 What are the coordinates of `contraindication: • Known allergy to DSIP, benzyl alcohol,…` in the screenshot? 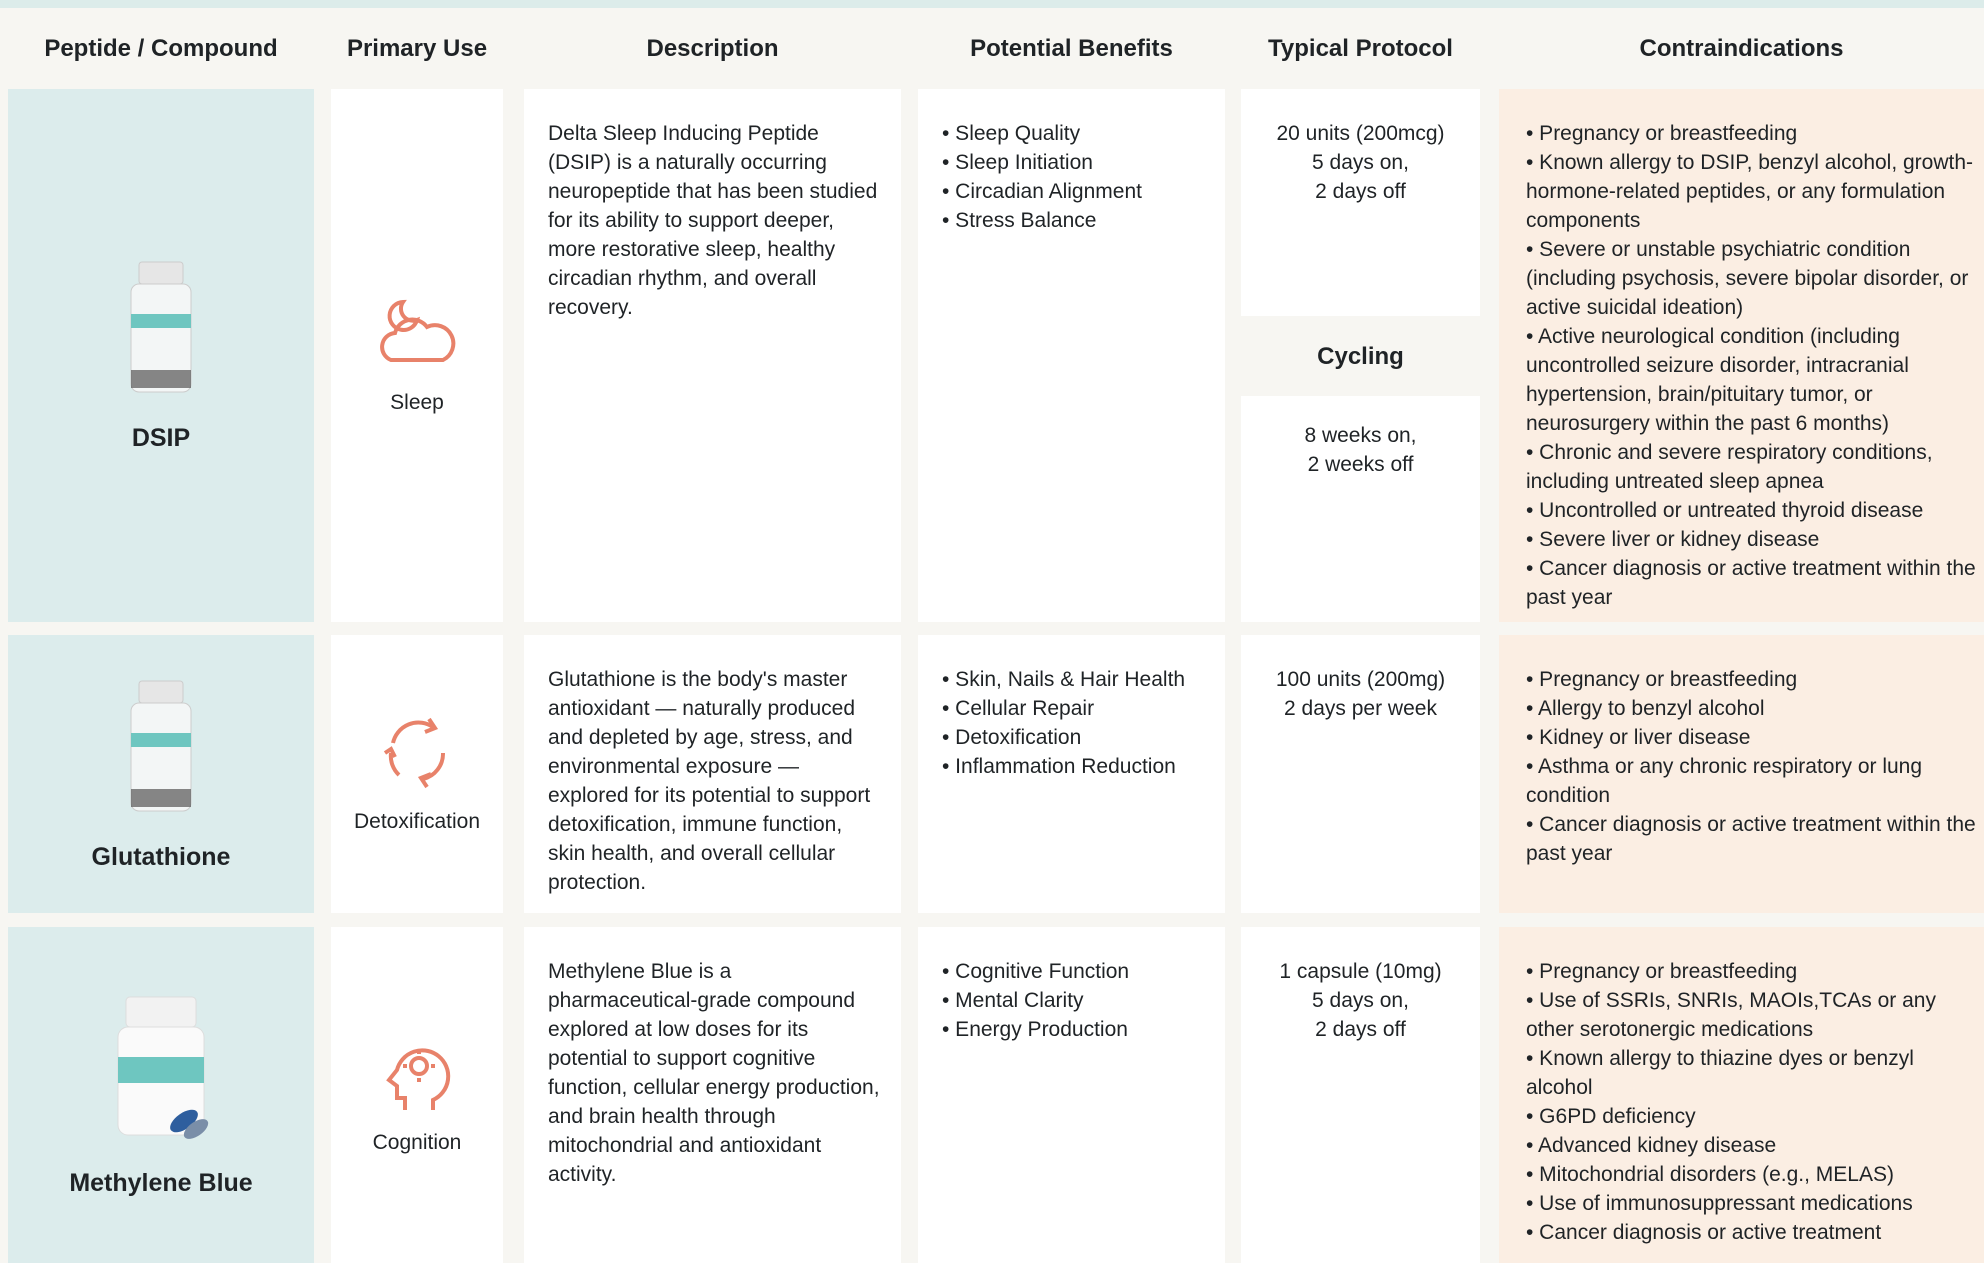 It's located at (1750, 191).